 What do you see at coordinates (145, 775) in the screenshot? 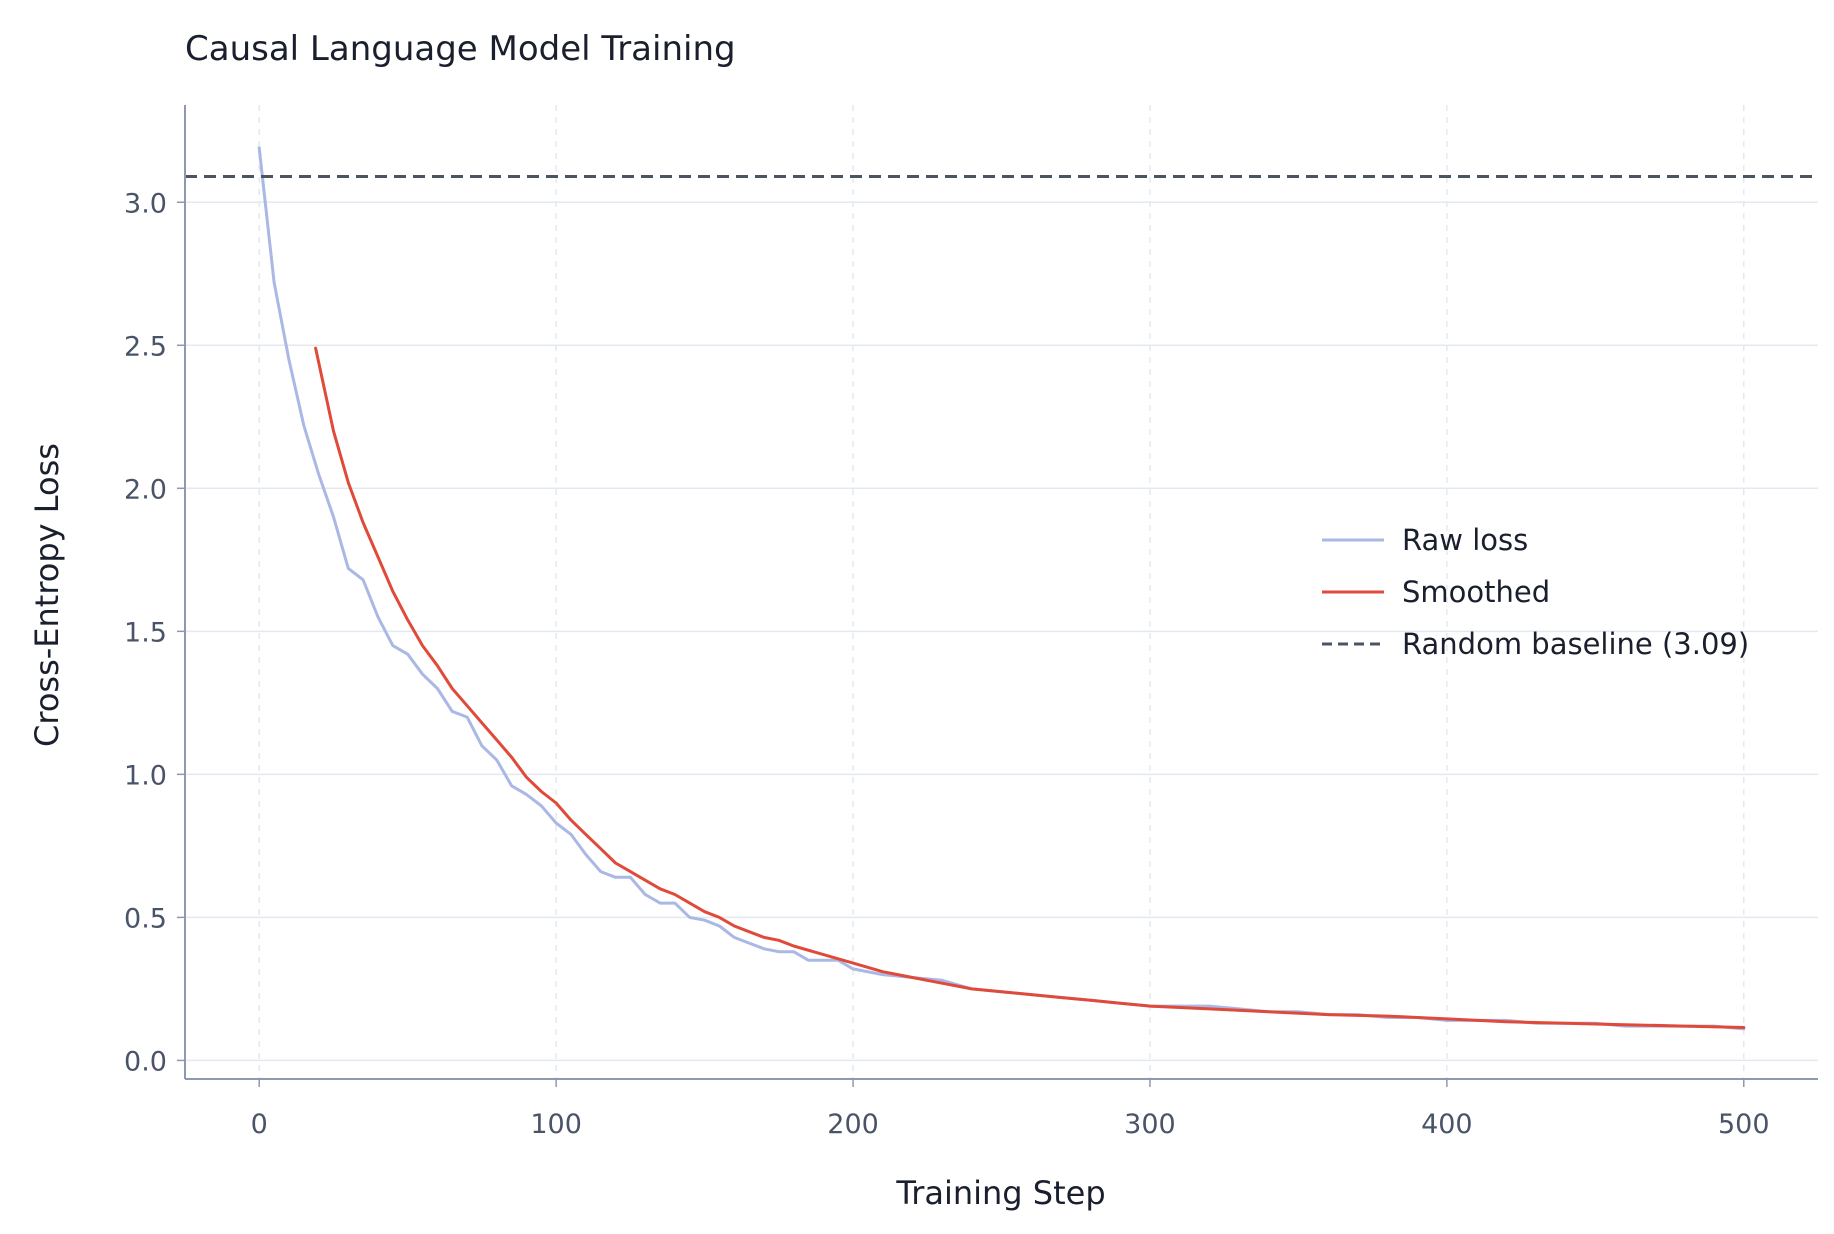
I see `y-tick-label: 1.0` at bounding box center [145, 775].